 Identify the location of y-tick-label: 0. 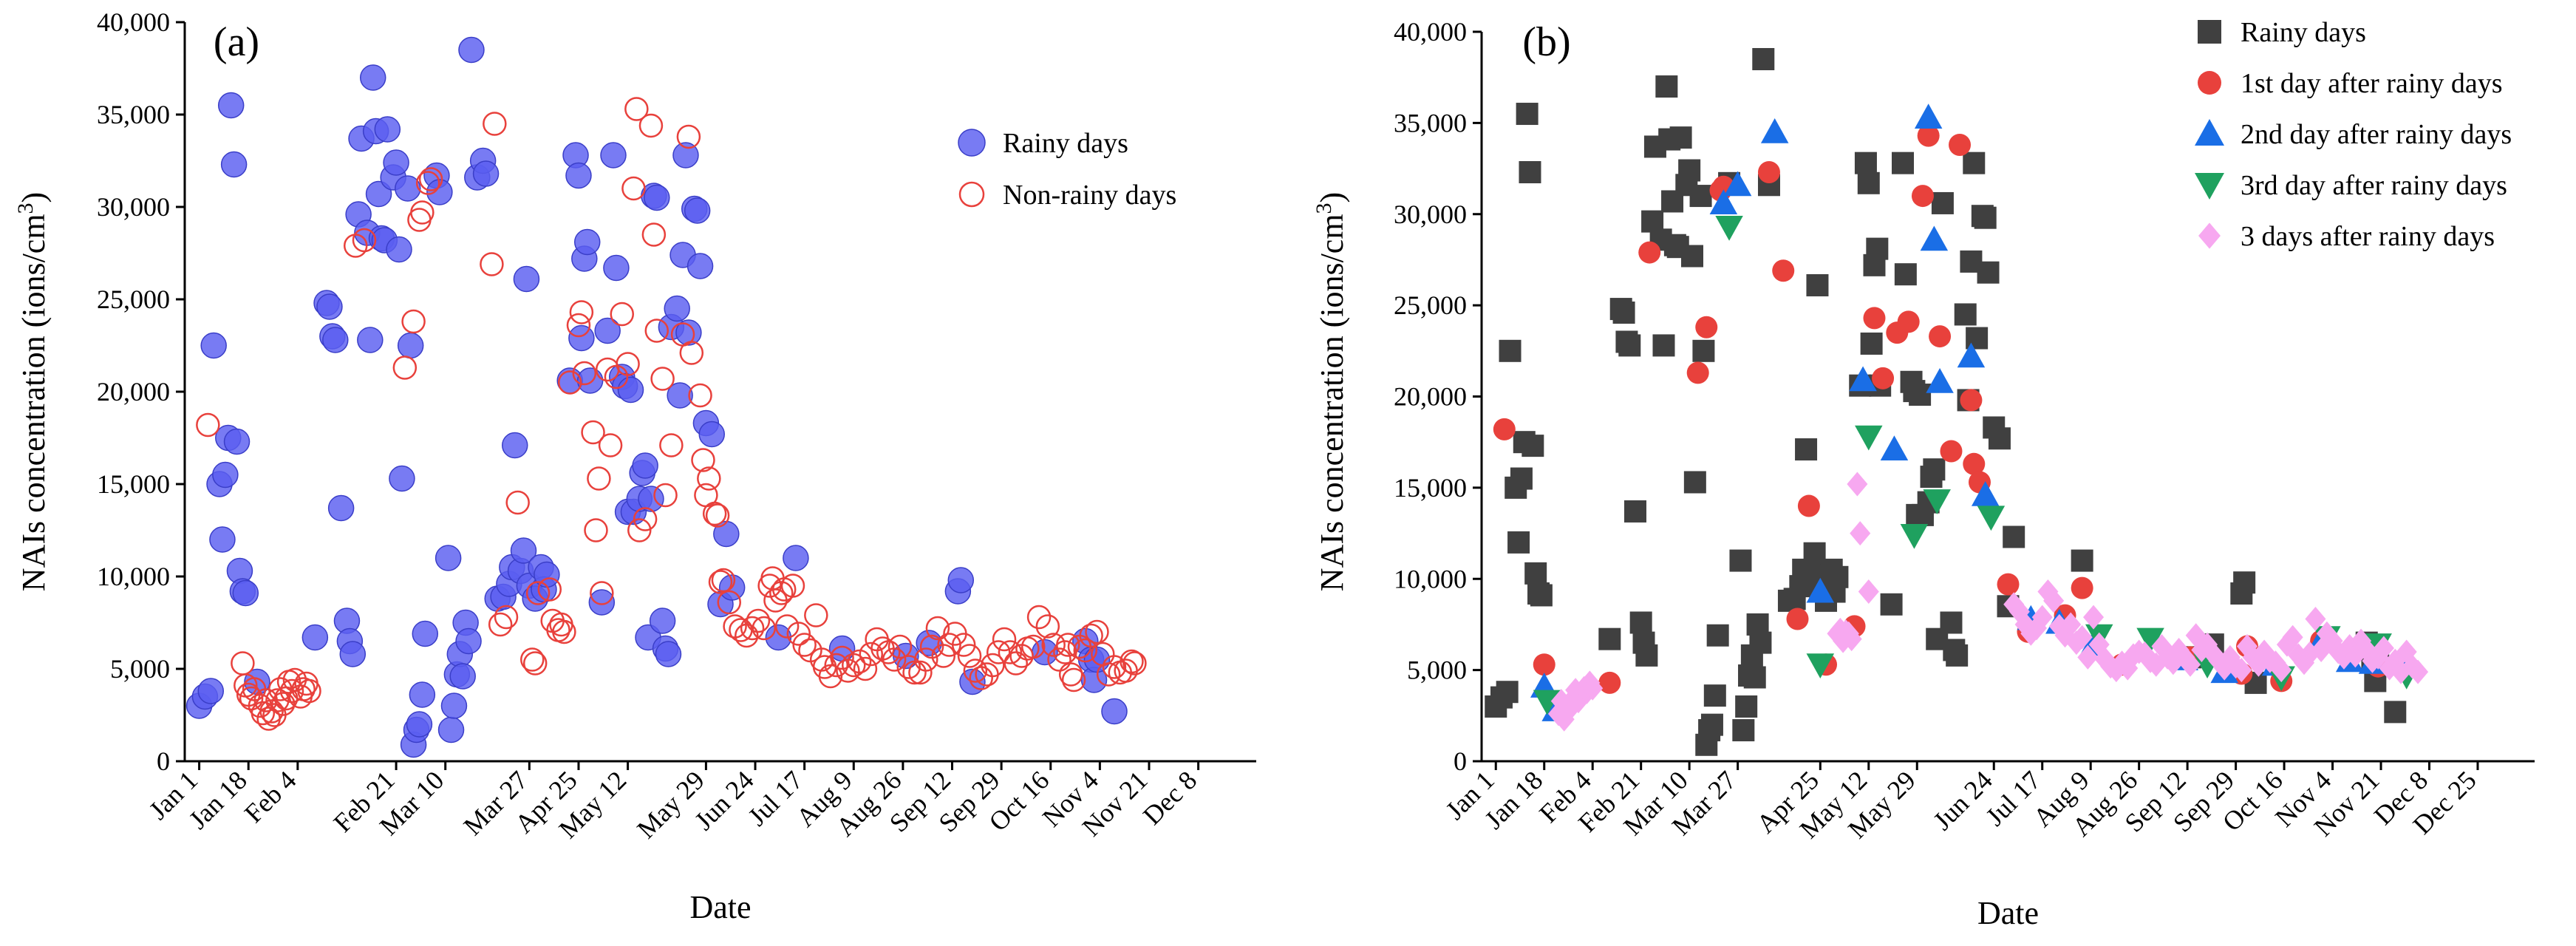
(163, 761).